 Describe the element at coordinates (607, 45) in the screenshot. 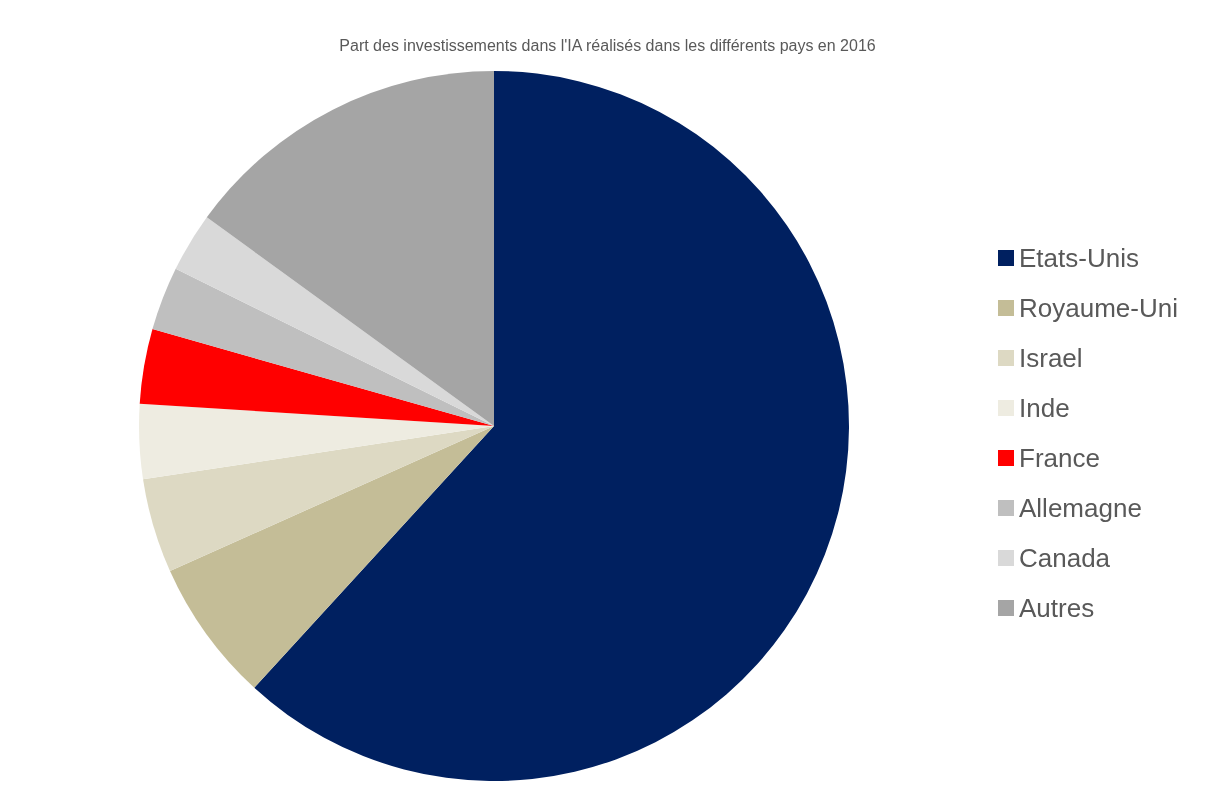

I see `chart-title: Part des investissements dans l'IA réalisés dans les différents pays en 2016` at that location.